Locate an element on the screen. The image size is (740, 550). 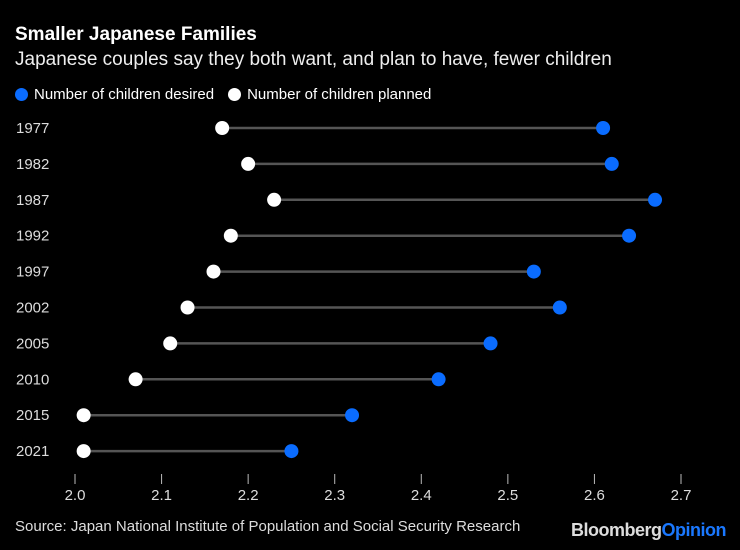
chart-title: Smaller Japanese Families is located at coordinates (136, 34).